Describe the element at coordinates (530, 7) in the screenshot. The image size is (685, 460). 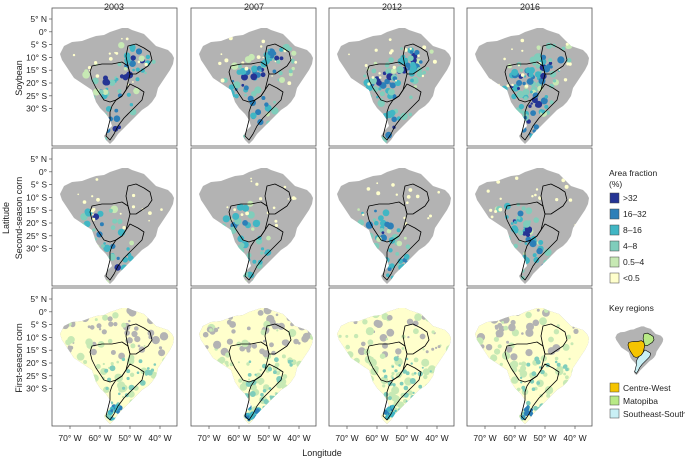
I see `col-label-2016: 2016` at that location.